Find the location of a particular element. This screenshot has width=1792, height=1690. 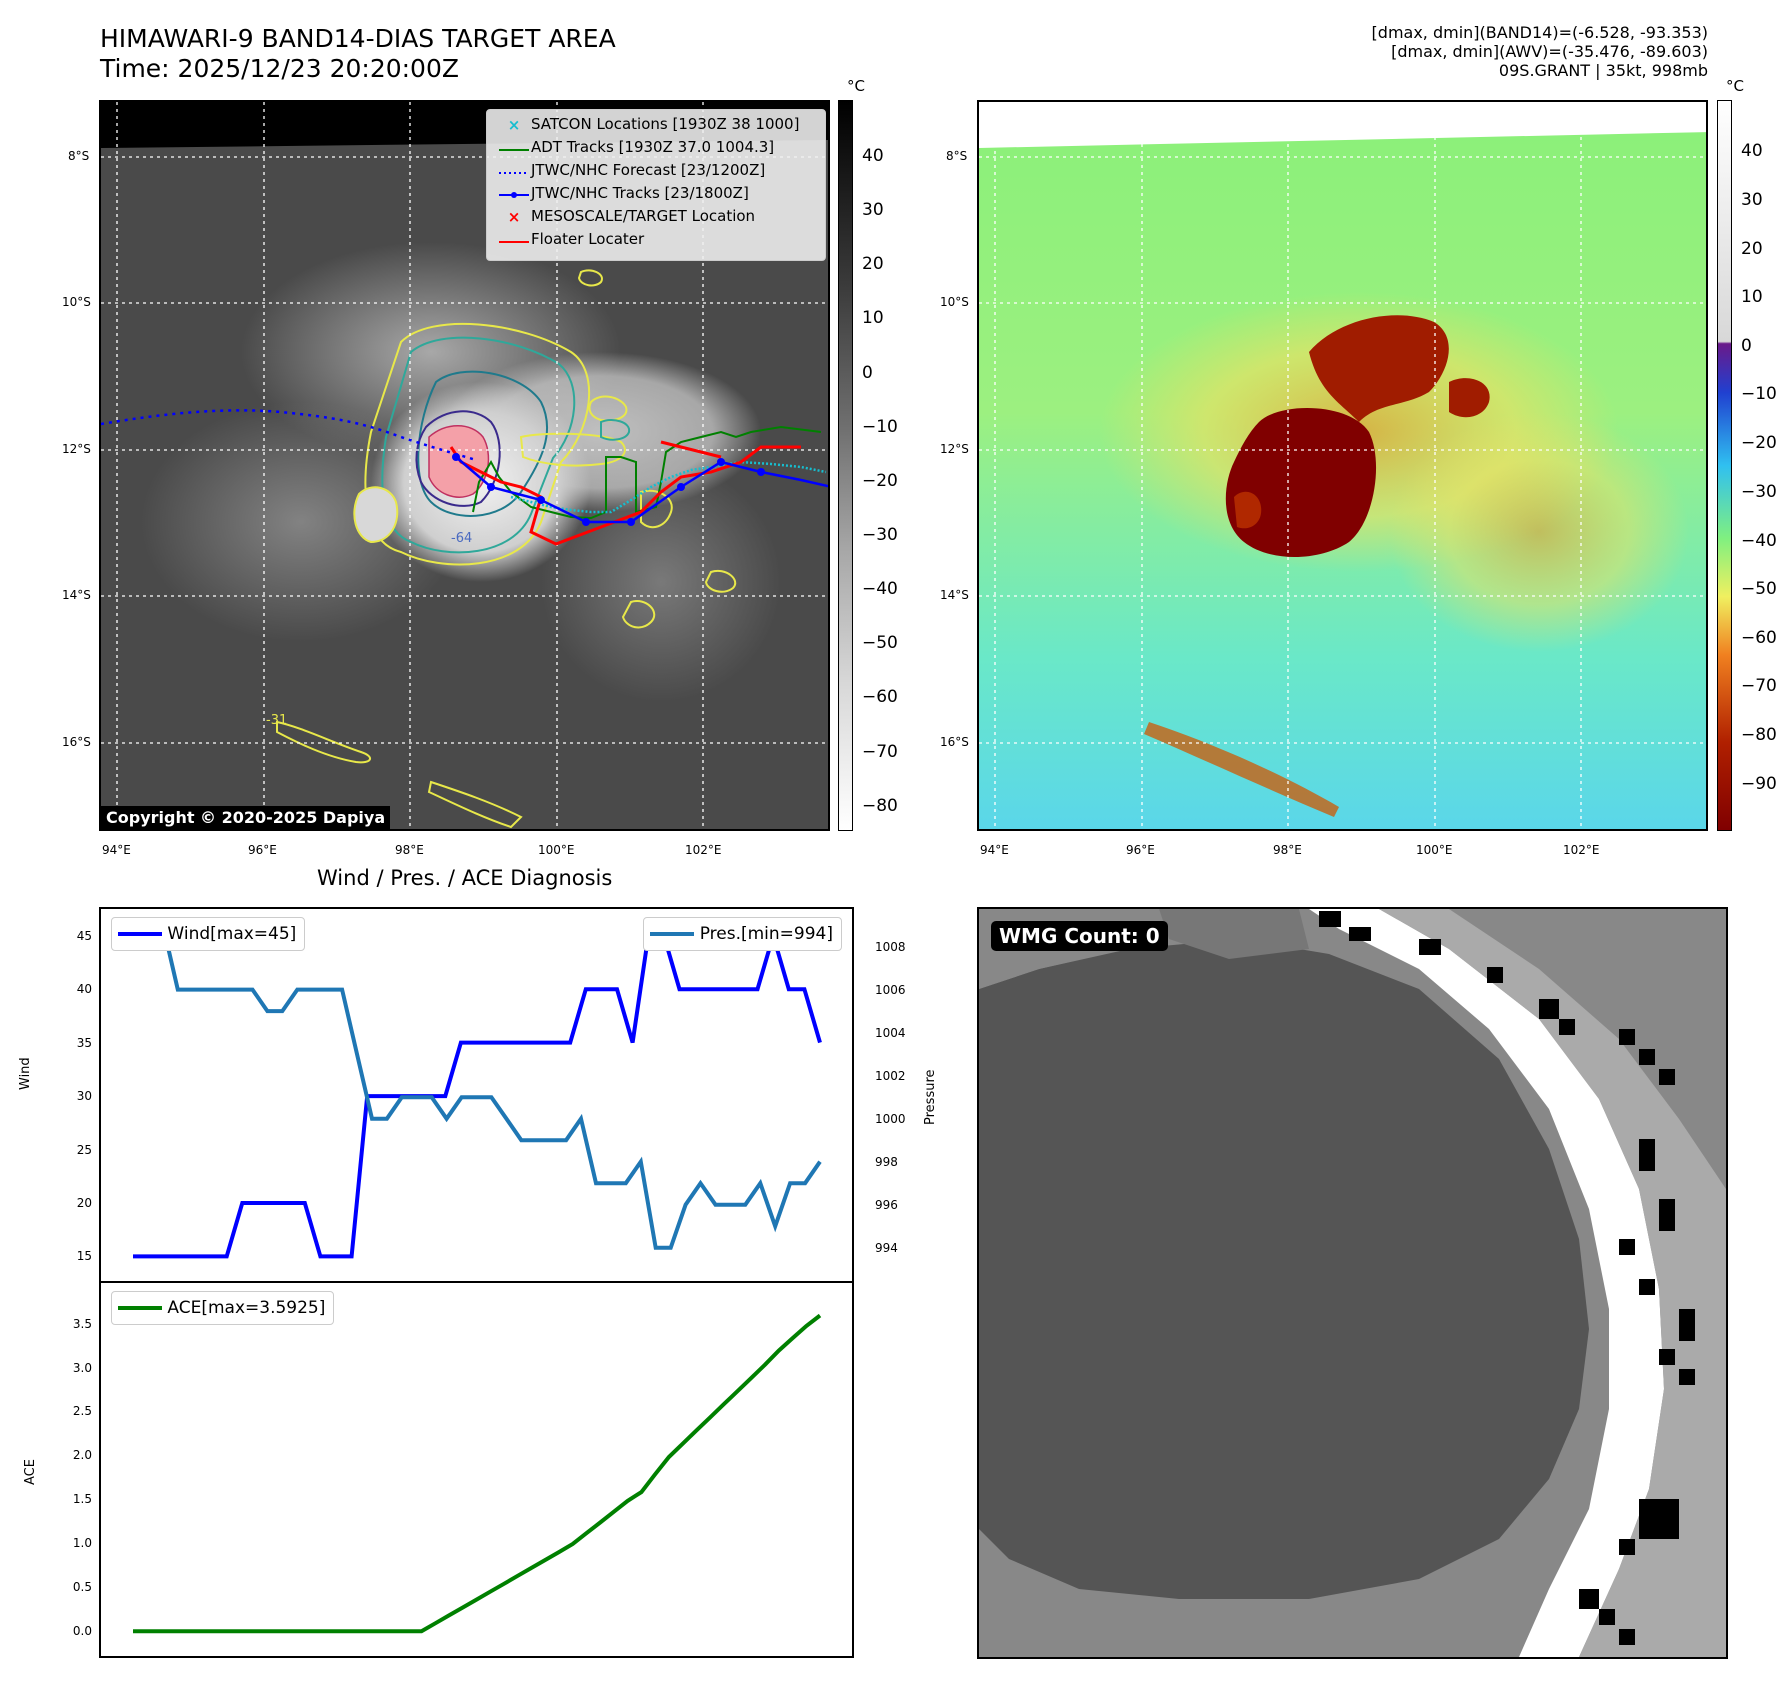

wind-tick-label: 30 is located at coordinates (84, 1096).